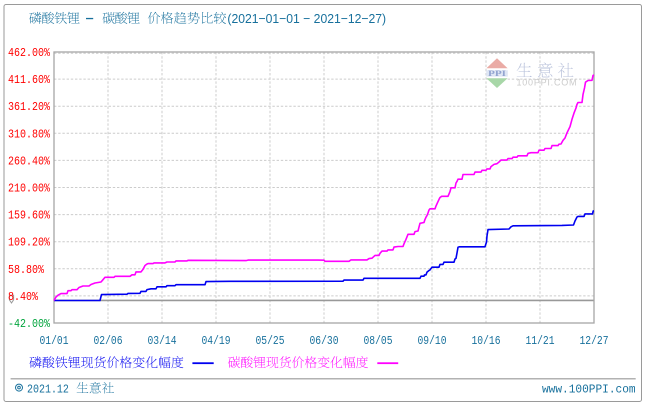  What do you see at coordinates (324, 341) in the screenshot?
I see `svg-text: 06/30` at bounding box center [324, 341].